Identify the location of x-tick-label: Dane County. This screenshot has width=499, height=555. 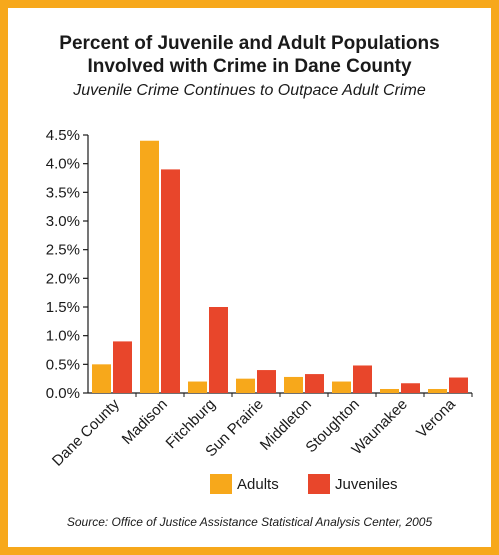
(86, 432).